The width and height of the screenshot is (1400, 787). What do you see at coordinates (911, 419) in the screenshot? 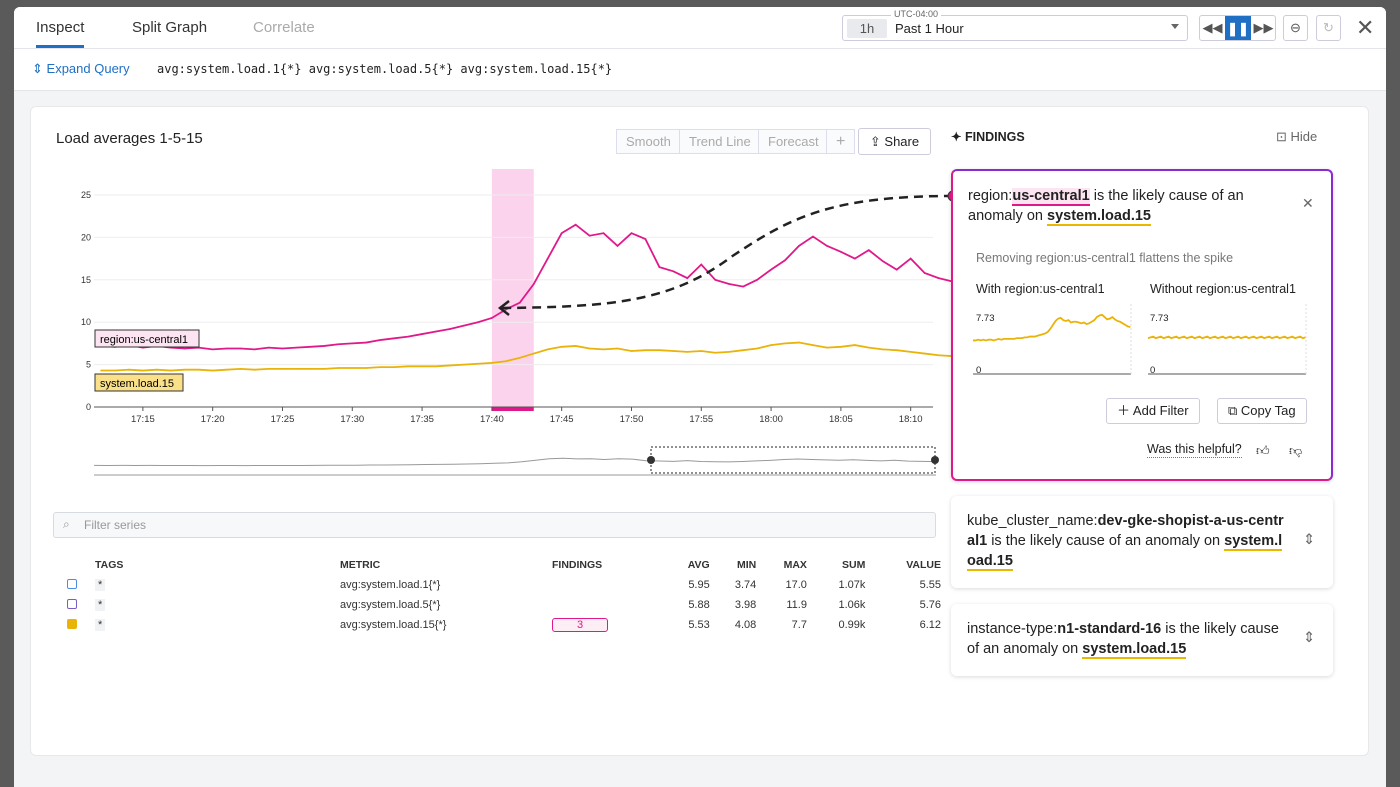
I see `x-tick-label: 18:10` at bounding box center [911, 419].